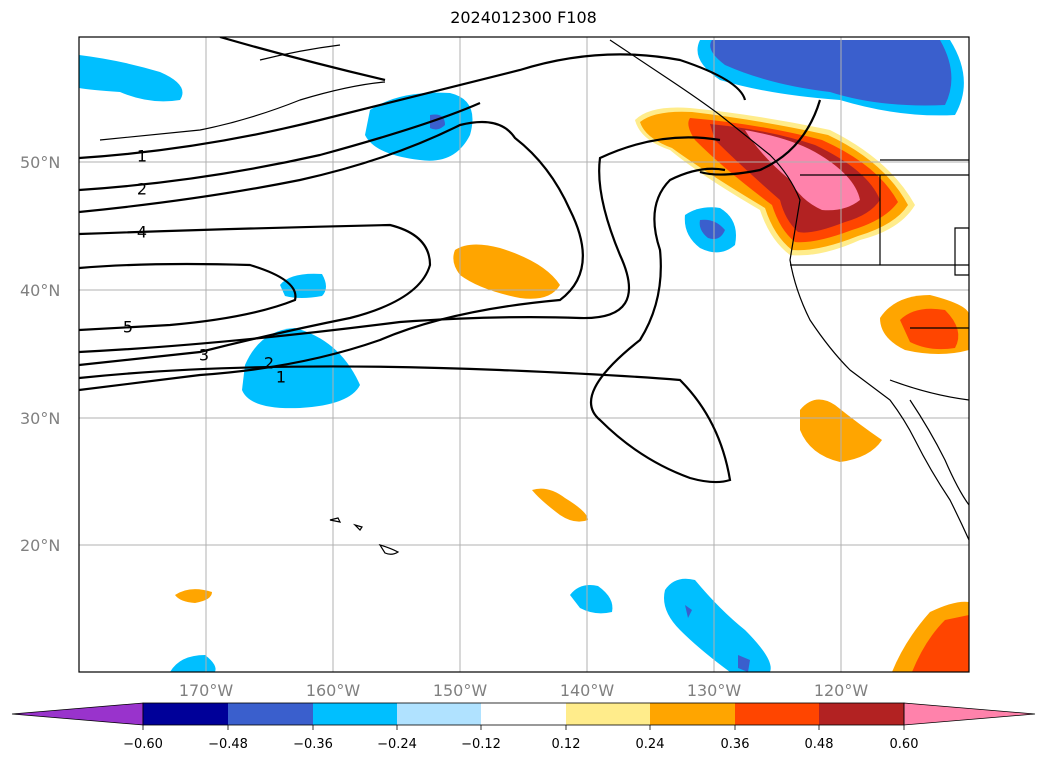 The height and width of the screenshot is (765, 1047). I want to click on contour-label: 5, so click(128, 327).